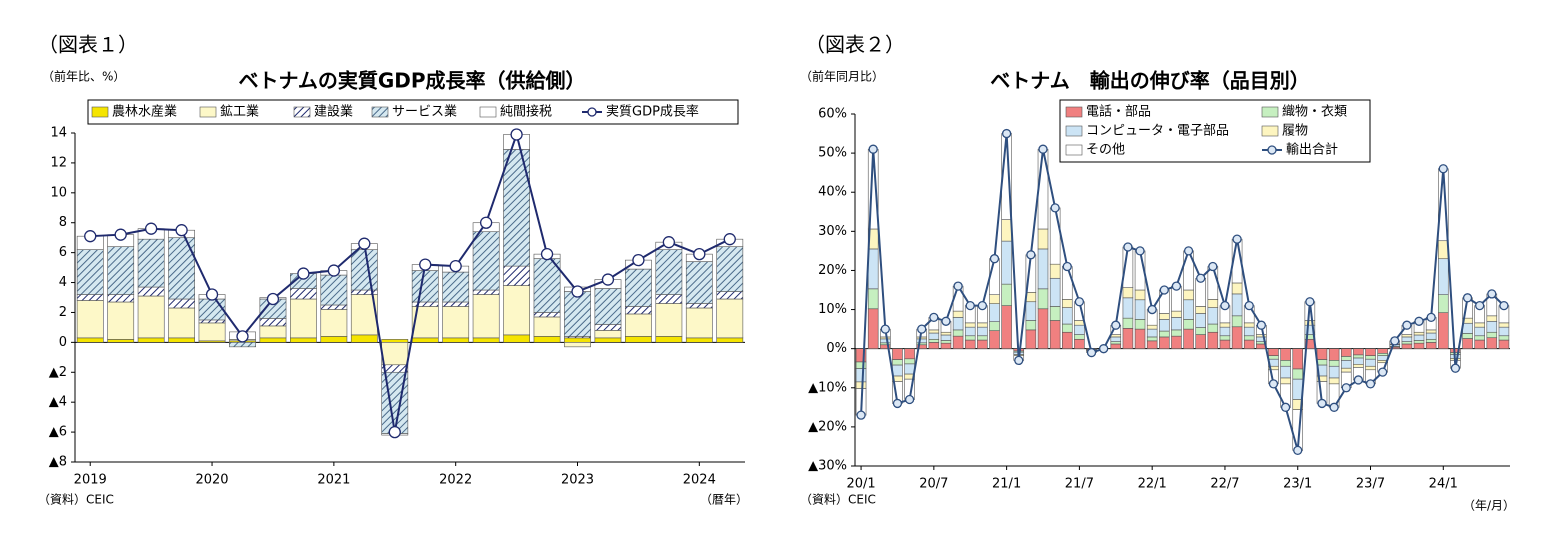 This screenshot has width=1550, height=542. Describe the element at coordinates (832, 270) in the screenshot. I see `y-tick-label: 20%` at that location.